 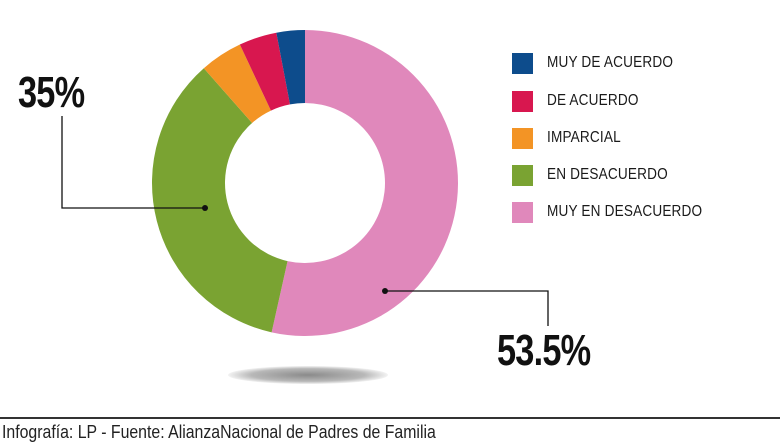 I want to click on slice-imparcial, so click(x=237, y=83).